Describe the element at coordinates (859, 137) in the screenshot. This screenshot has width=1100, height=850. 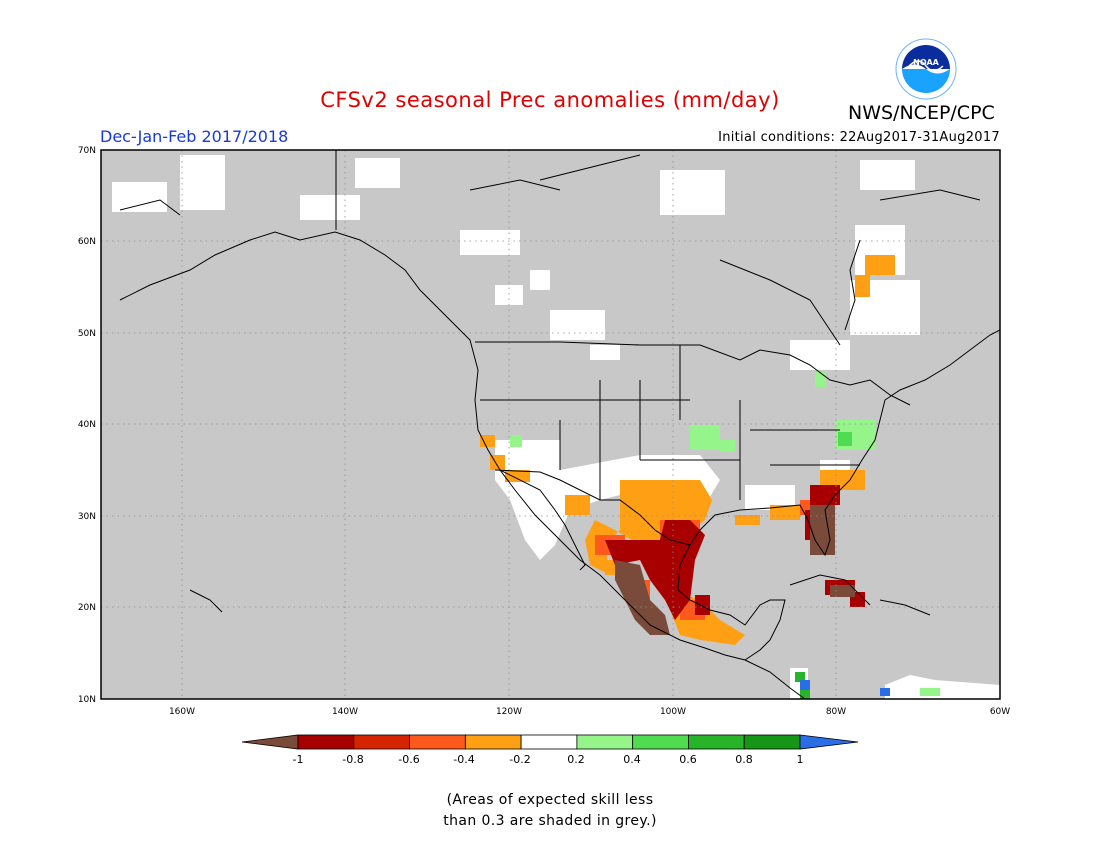
I see `initial-conditions-label: Initial conditions: 22Aug2017-31Aug2017` at that location.